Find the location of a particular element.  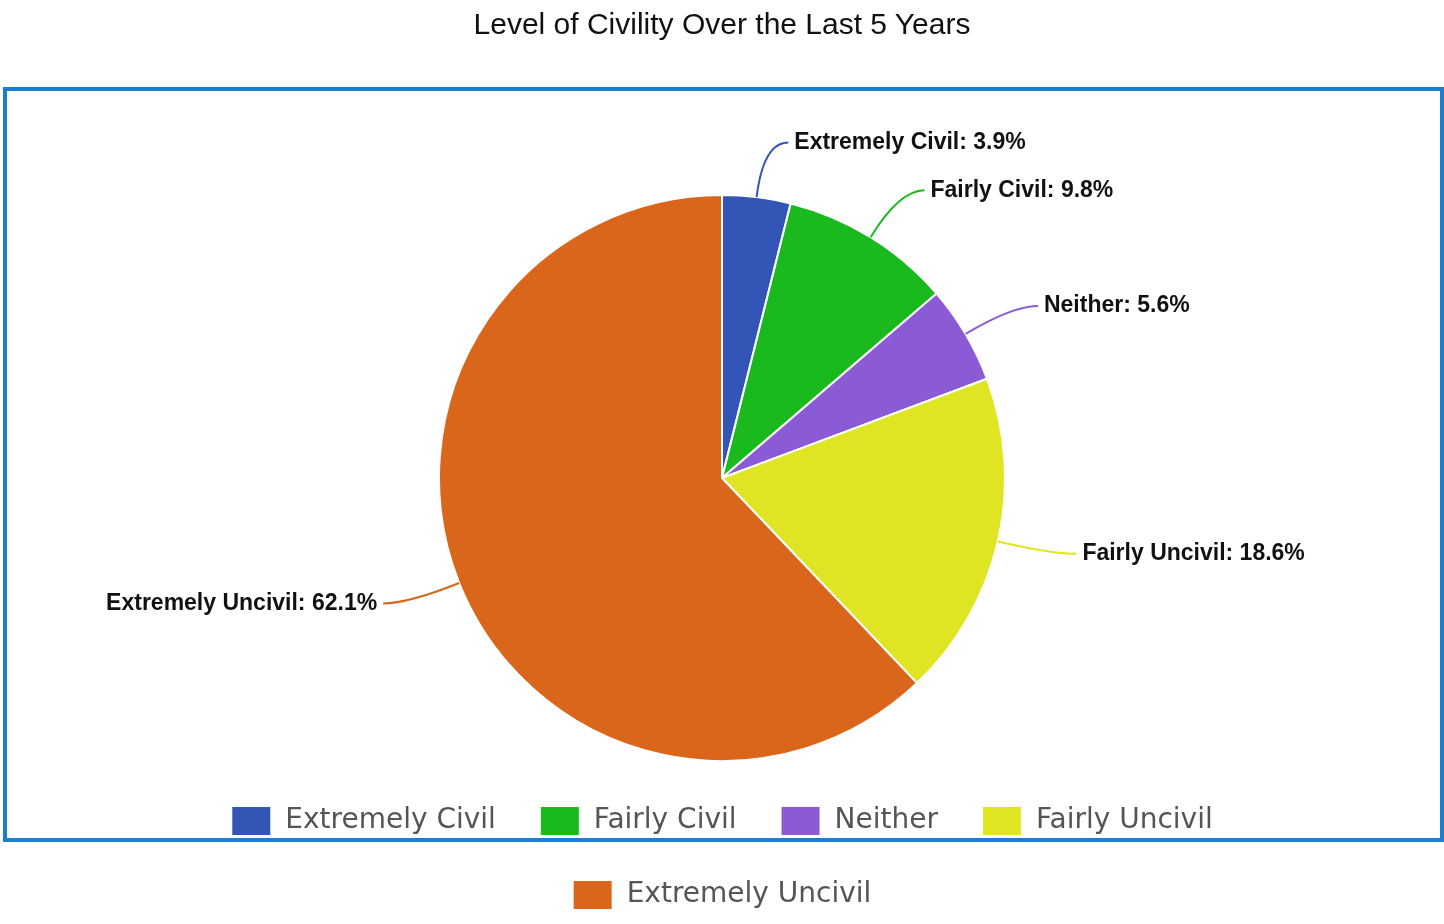

data-label: Extremely Civil: 3.9% is located at coordinates (910, 140).